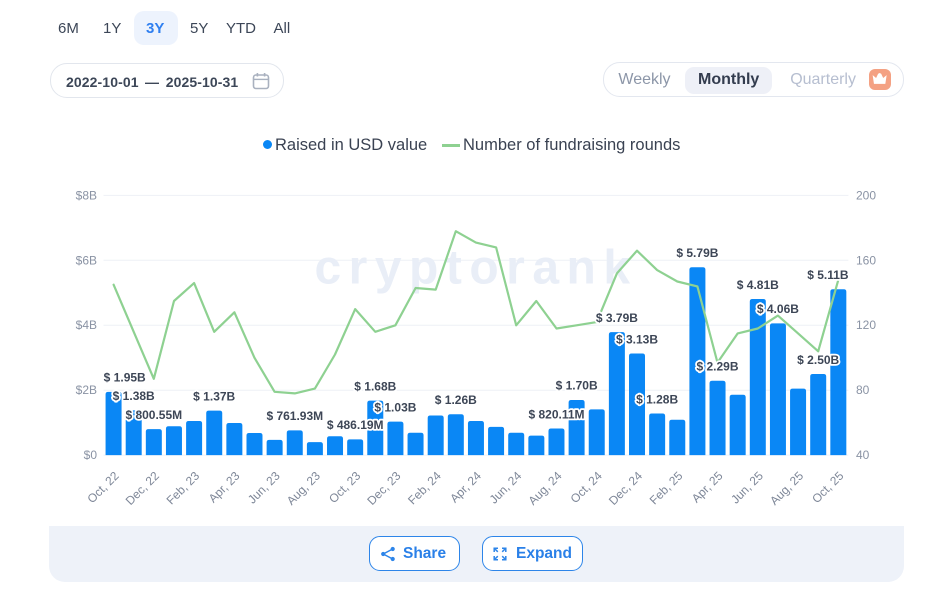  Describe the element at coordinates (818, 360) in the screenshot. I see `svg-text: $ 2.50B` at that location.